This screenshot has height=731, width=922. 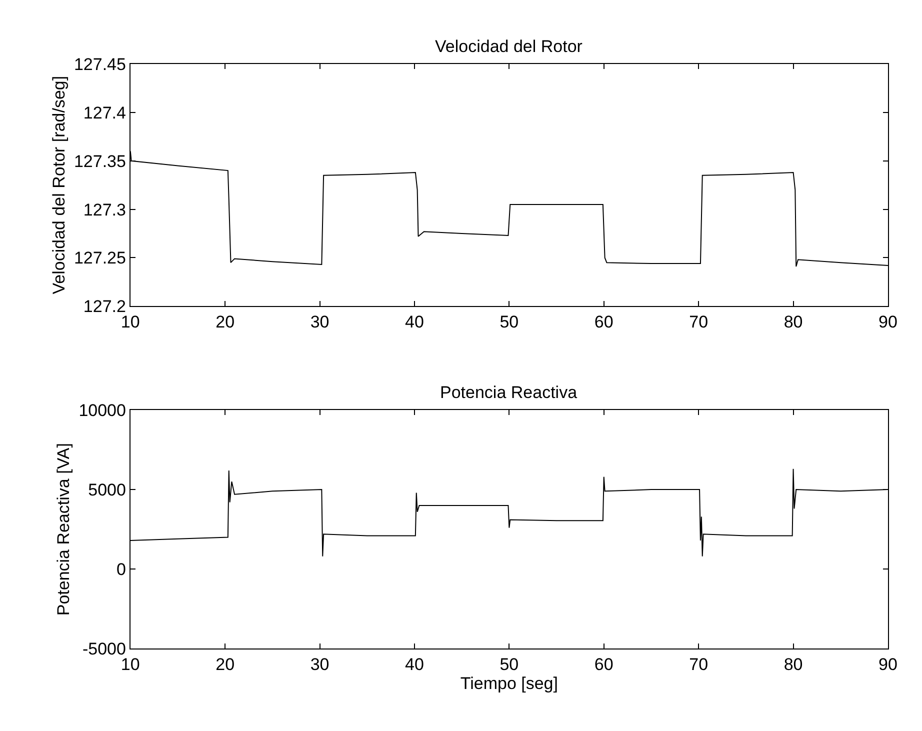 I want to click on y-tick-label: 5000, so click(x=107, y=490).